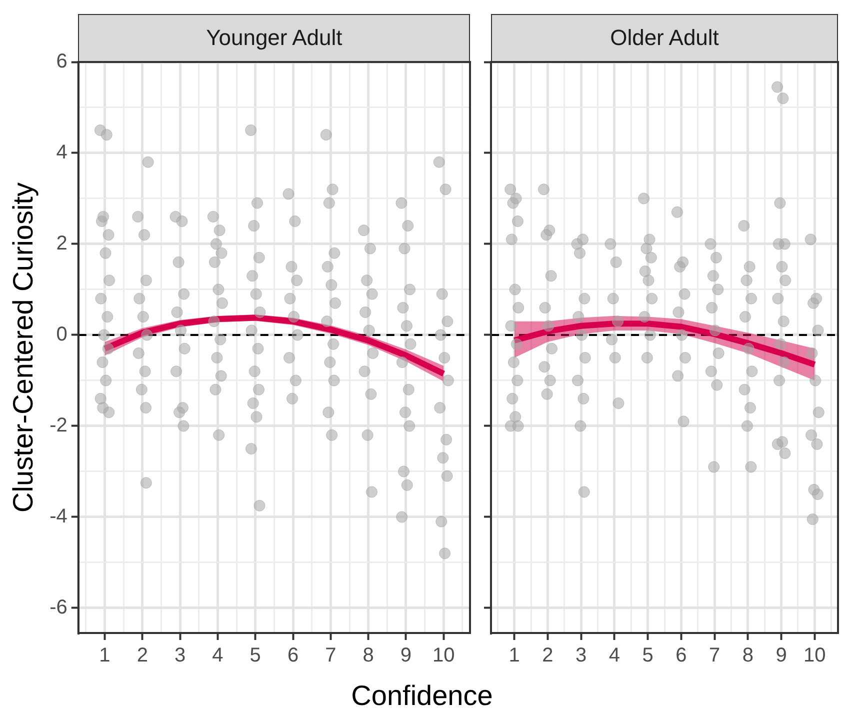  What do you see at coordinates (23, 347) in the screenshot?
I see `y-axis-title: Cluster-Centered Curiosity` at bounding box center [23, 347].